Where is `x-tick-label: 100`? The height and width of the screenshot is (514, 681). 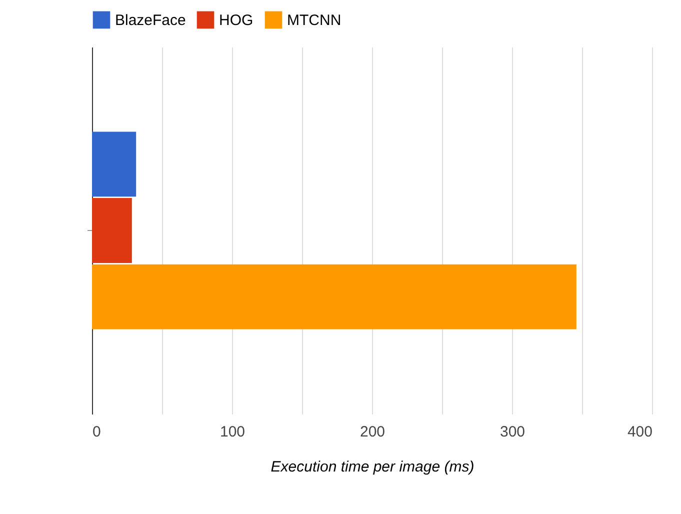 x-tick-label: 100 is located at coordinates (233, 432).